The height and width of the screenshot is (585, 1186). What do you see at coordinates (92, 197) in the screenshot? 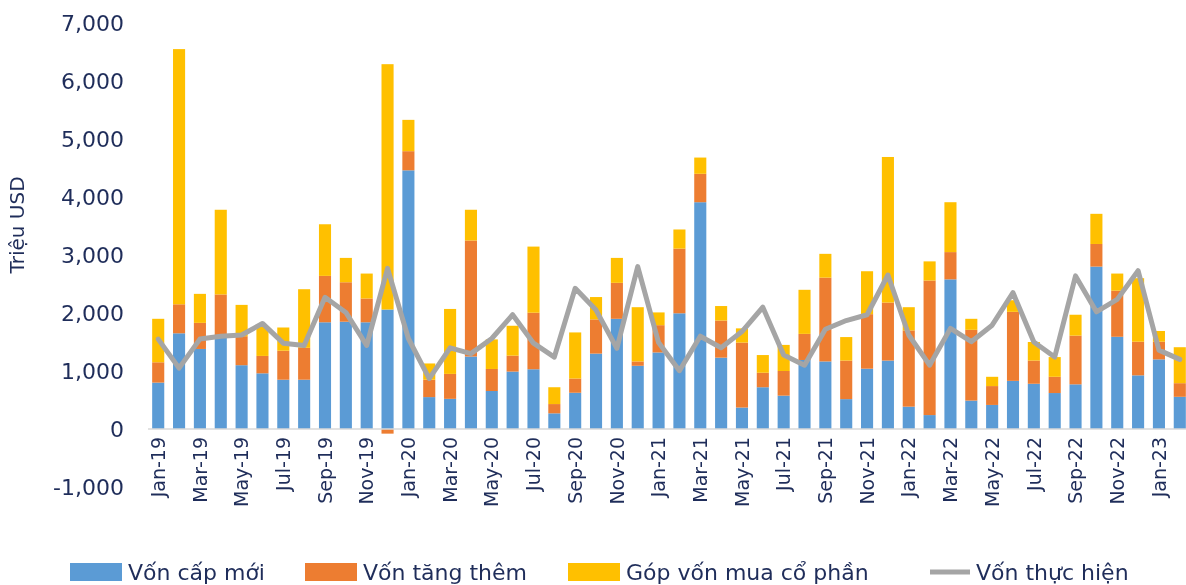
I see `y-tick-label: 4,000` at bounding box center [92, 197].